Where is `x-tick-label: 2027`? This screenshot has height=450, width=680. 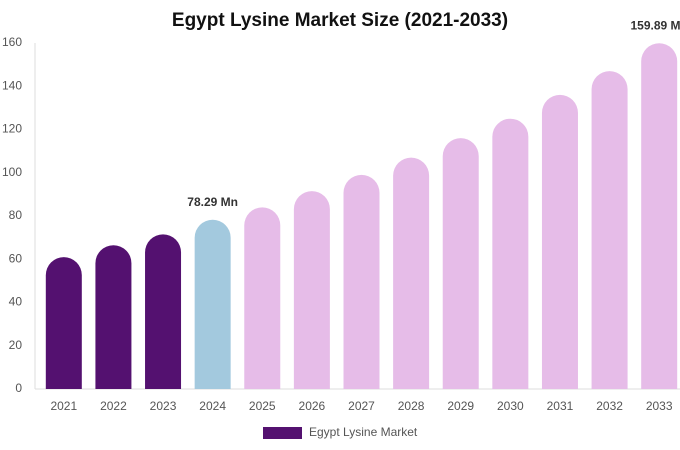 x-tick-label: 2027 is located at coordinates (361, 406).